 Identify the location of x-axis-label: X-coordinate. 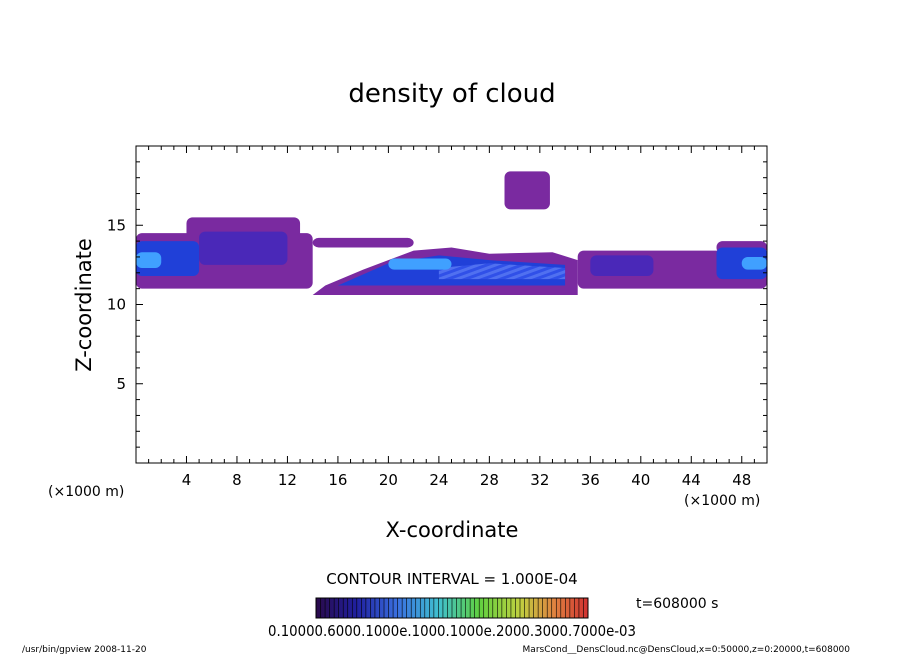
(452, 530).